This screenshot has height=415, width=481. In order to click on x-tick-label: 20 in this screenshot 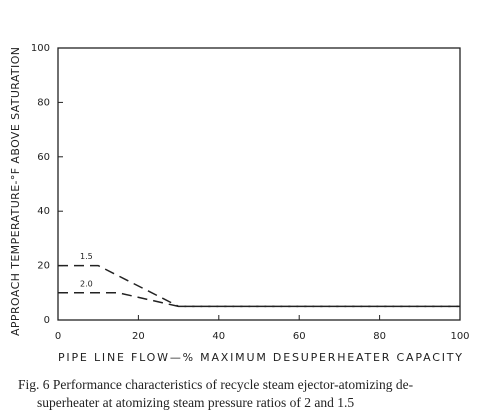, I will do `click(138, 336)`.